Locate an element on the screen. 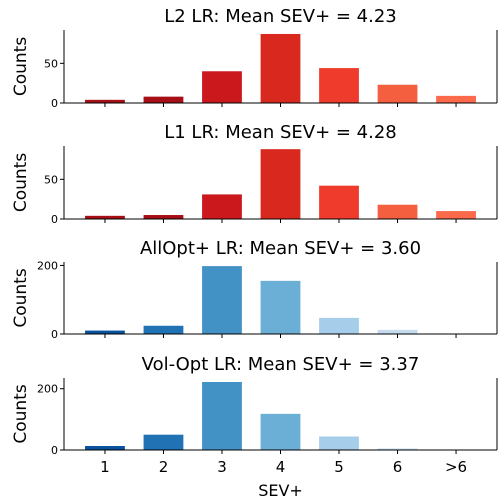  chart-title: L1 LR: Mean SEV+ = 4.28 is located at coordinates (280, 132).